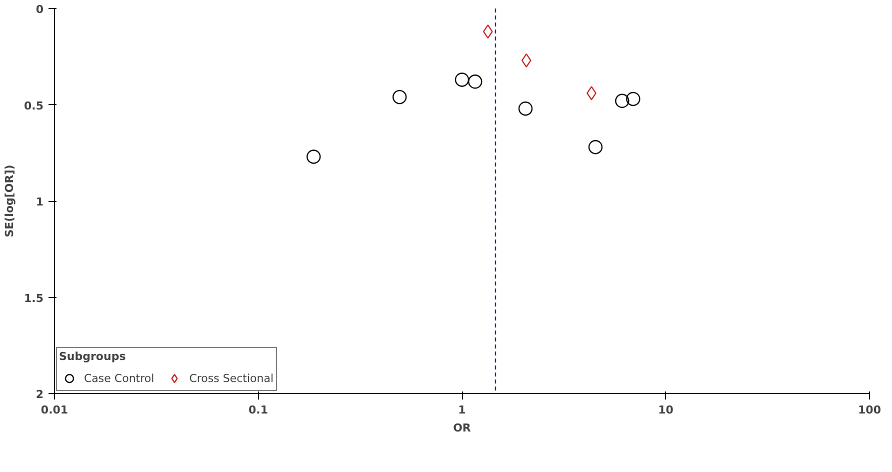 The height and width of the screenshot is (472, 892). What do you see at coordinates (462, 428) in the screenshot?
I see `x-axis-title: OR` at bounding box center [462, 428].